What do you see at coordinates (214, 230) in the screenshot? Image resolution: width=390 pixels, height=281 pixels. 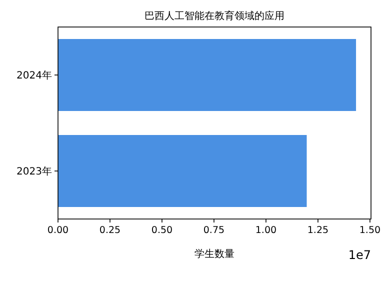 I see `x-tick-label: 0.75` at bounding box center [214, 230].